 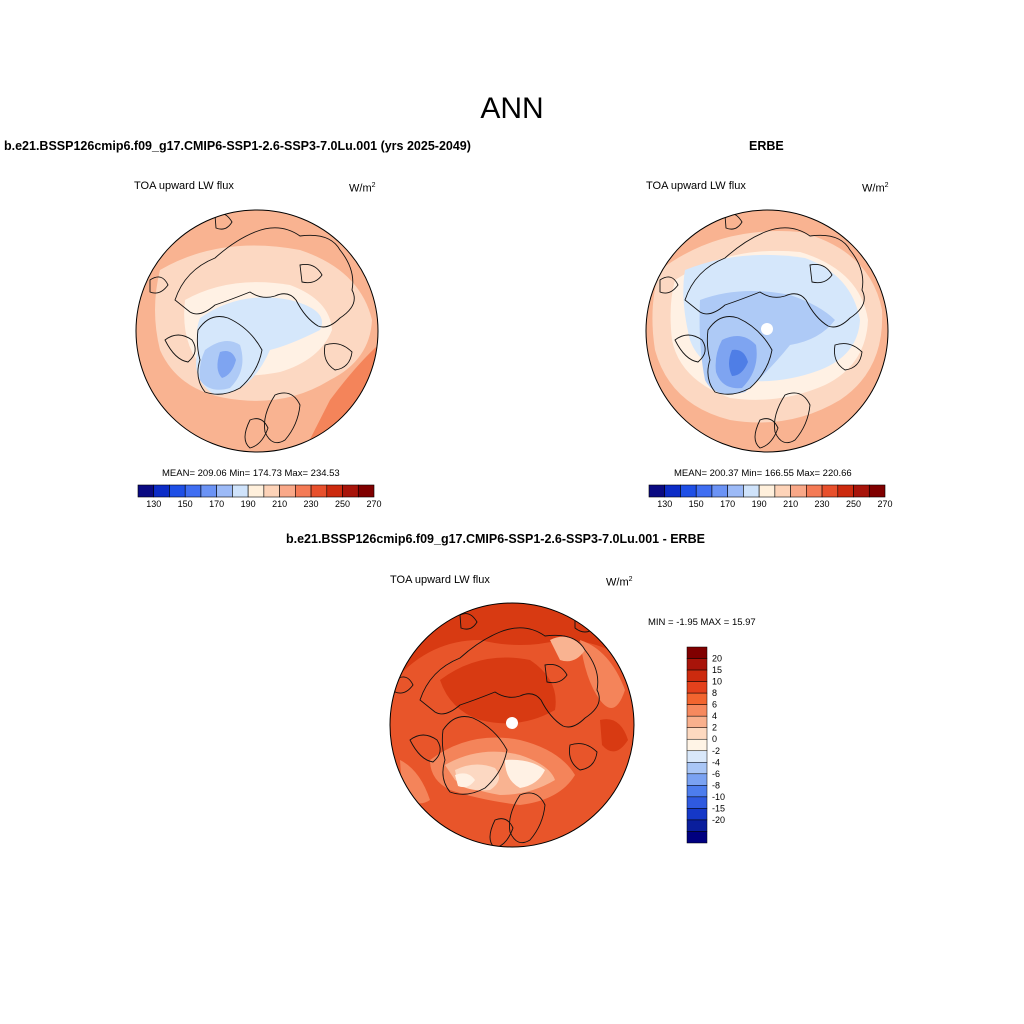 I want to click on colorbar-diff-tick-label: -20, so click(x=718, y=820).